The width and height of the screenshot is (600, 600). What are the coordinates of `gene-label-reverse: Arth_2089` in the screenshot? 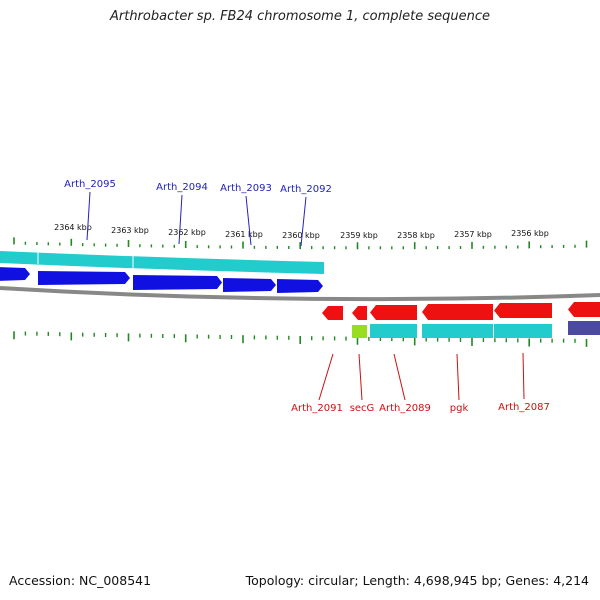 It's located at (405, 408).